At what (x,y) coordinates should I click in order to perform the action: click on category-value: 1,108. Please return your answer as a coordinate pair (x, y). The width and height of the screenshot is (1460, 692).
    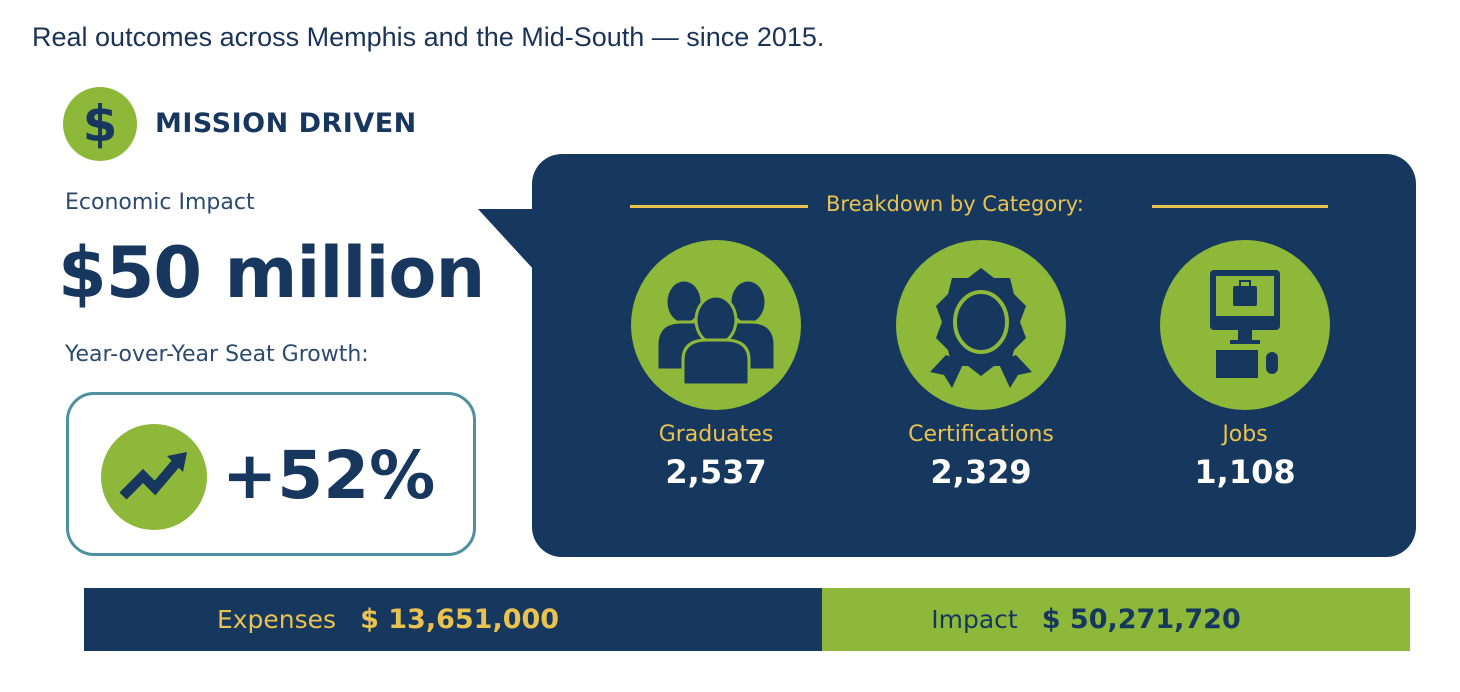
    Looking at the image, I should click on (1245, 472).